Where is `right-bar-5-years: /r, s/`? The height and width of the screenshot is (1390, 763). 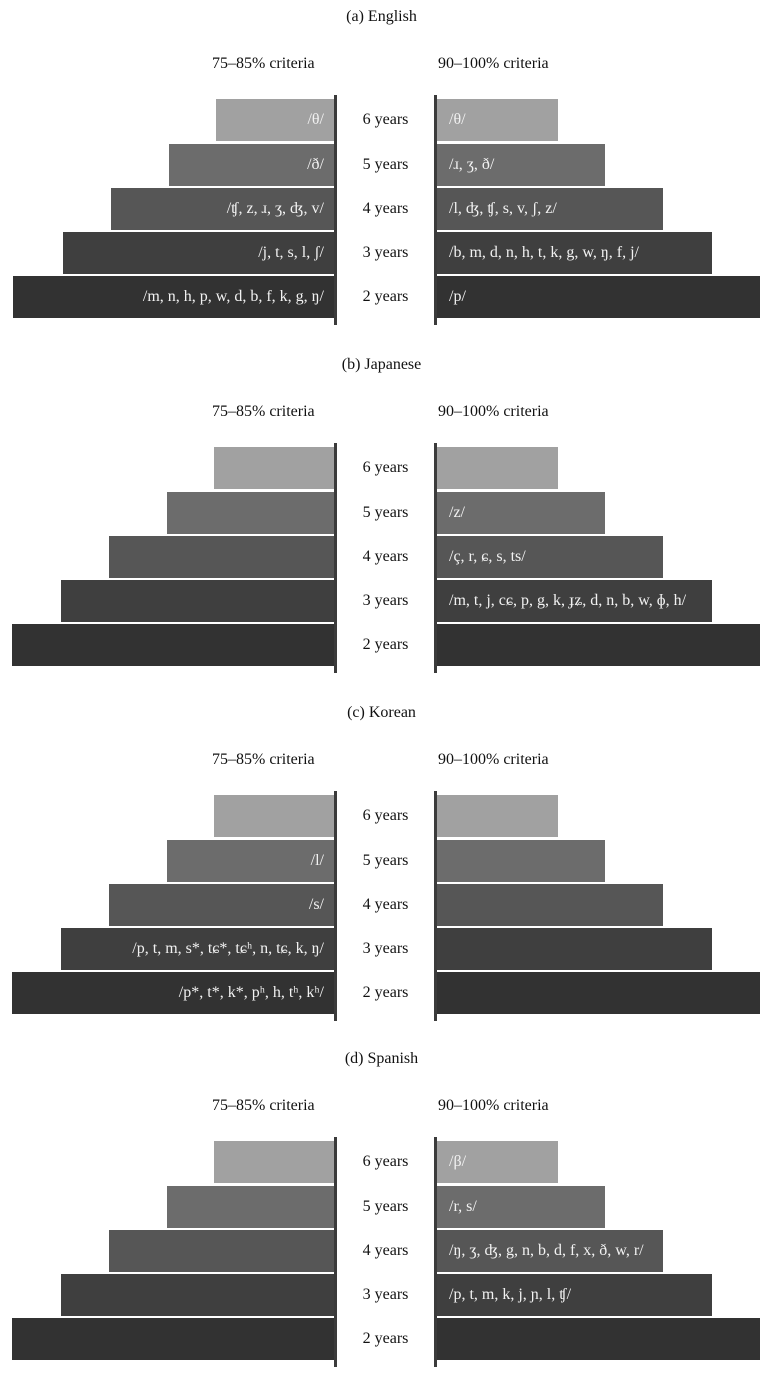
right-bar-5-years: /r, s/ is located at coordinates (521, 1207).